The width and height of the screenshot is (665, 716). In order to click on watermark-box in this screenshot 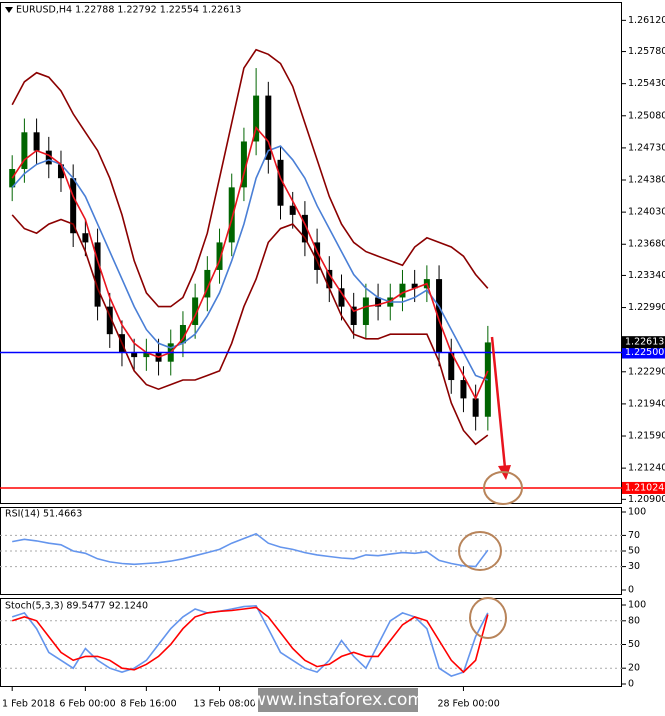, I will do `click(338, 700)`.